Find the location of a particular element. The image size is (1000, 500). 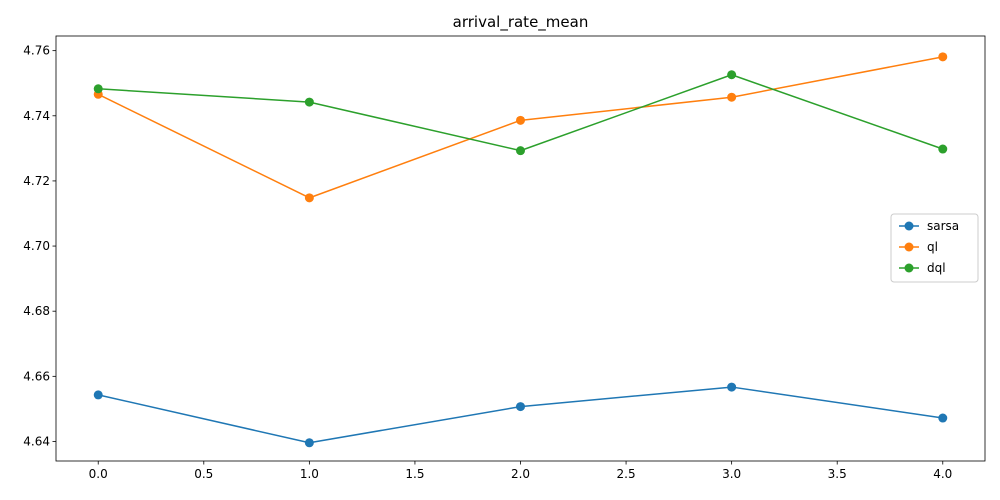

series-line-sarsa is located at coordinates (520, 415).